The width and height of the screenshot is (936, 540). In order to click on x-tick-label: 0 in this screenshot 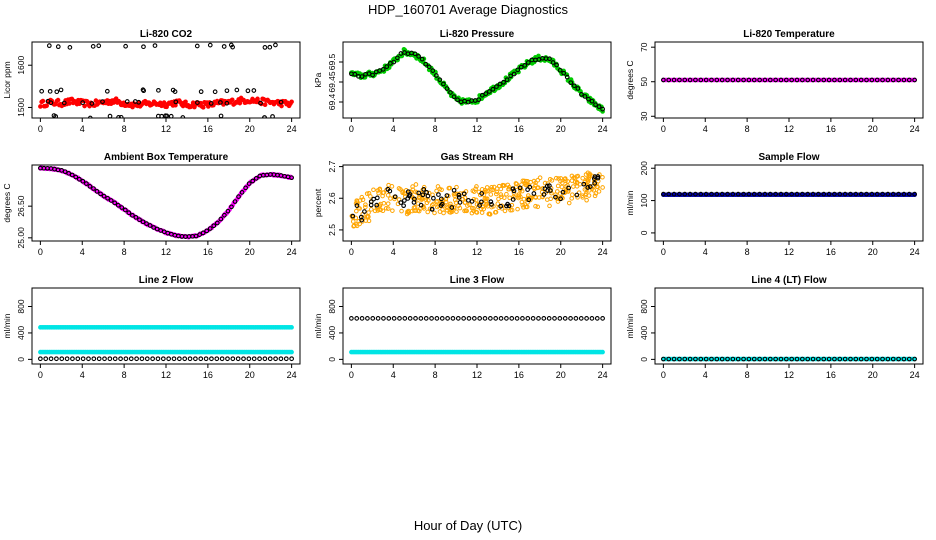, I will do `click(663, 129)`.